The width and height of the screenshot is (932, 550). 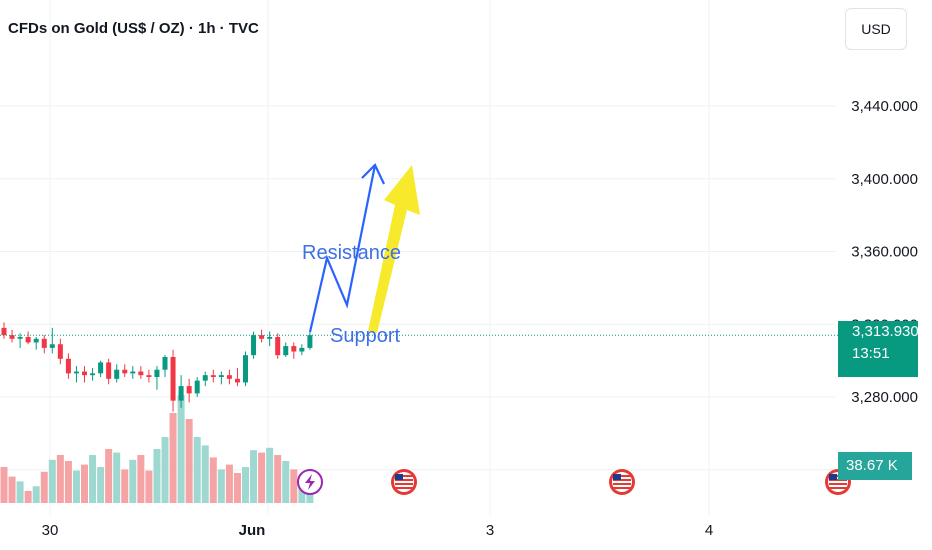 What do you see at coordinates (50, 530) in the screenshot?
I see `time-tick-label: 30` at bounding box center [50, 530].